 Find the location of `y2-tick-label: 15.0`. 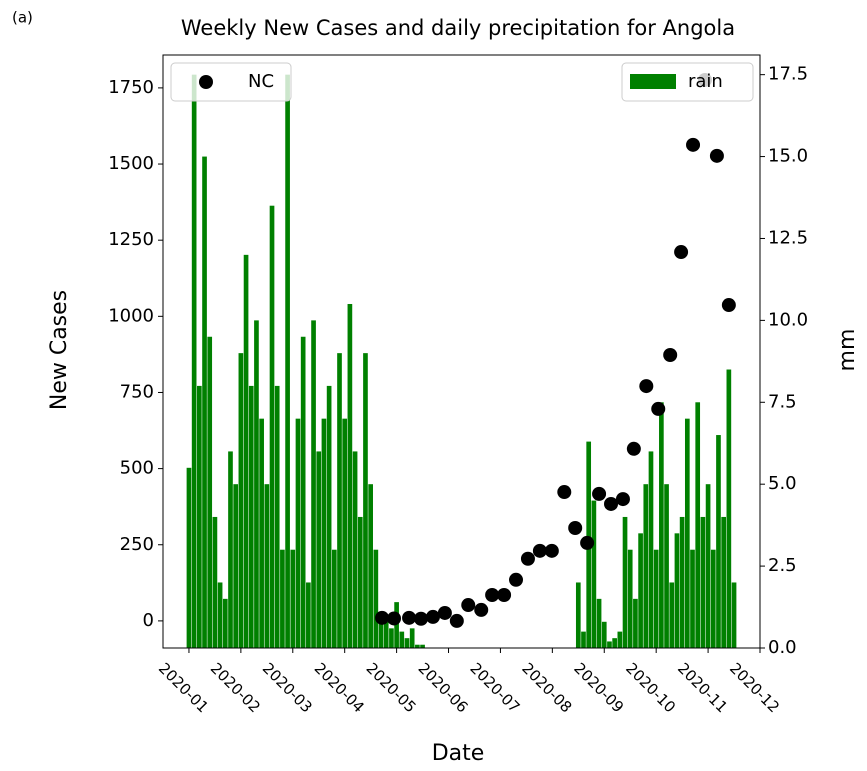

y2-tick-label: 15.0 is located at coordinates (788, 156).